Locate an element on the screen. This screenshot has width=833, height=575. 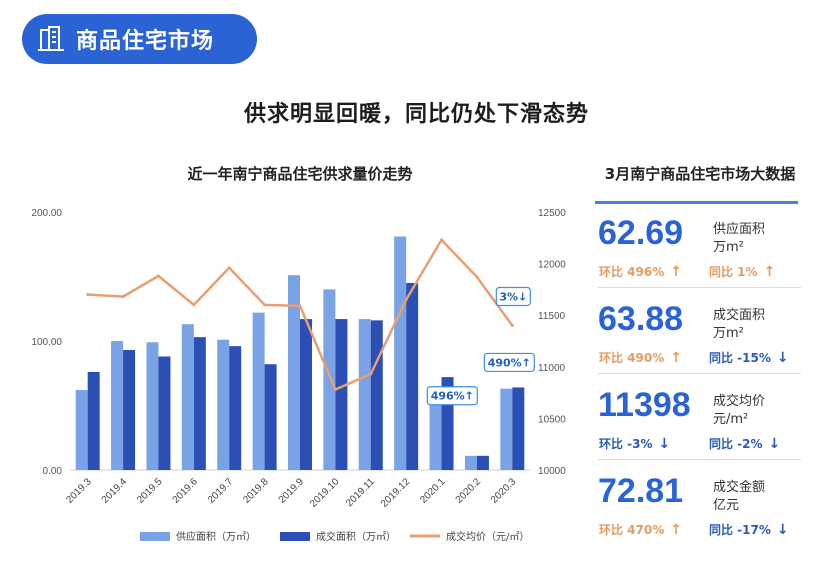
annotation-price: 3%↓ is located at coordinates (513, 297).